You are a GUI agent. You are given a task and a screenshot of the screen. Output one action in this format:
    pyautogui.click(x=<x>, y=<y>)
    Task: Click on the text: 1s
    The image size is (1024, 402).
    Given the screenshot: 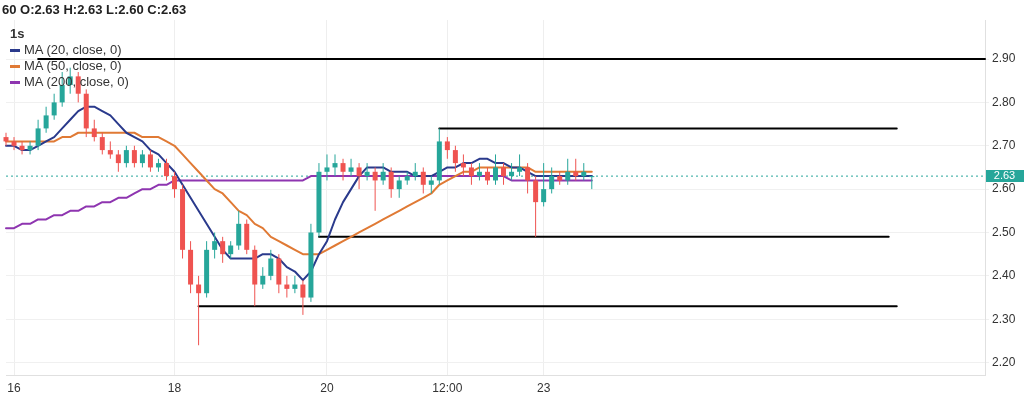 What is the action you would take?
    pyautogui.click(x=18, y=34)
    